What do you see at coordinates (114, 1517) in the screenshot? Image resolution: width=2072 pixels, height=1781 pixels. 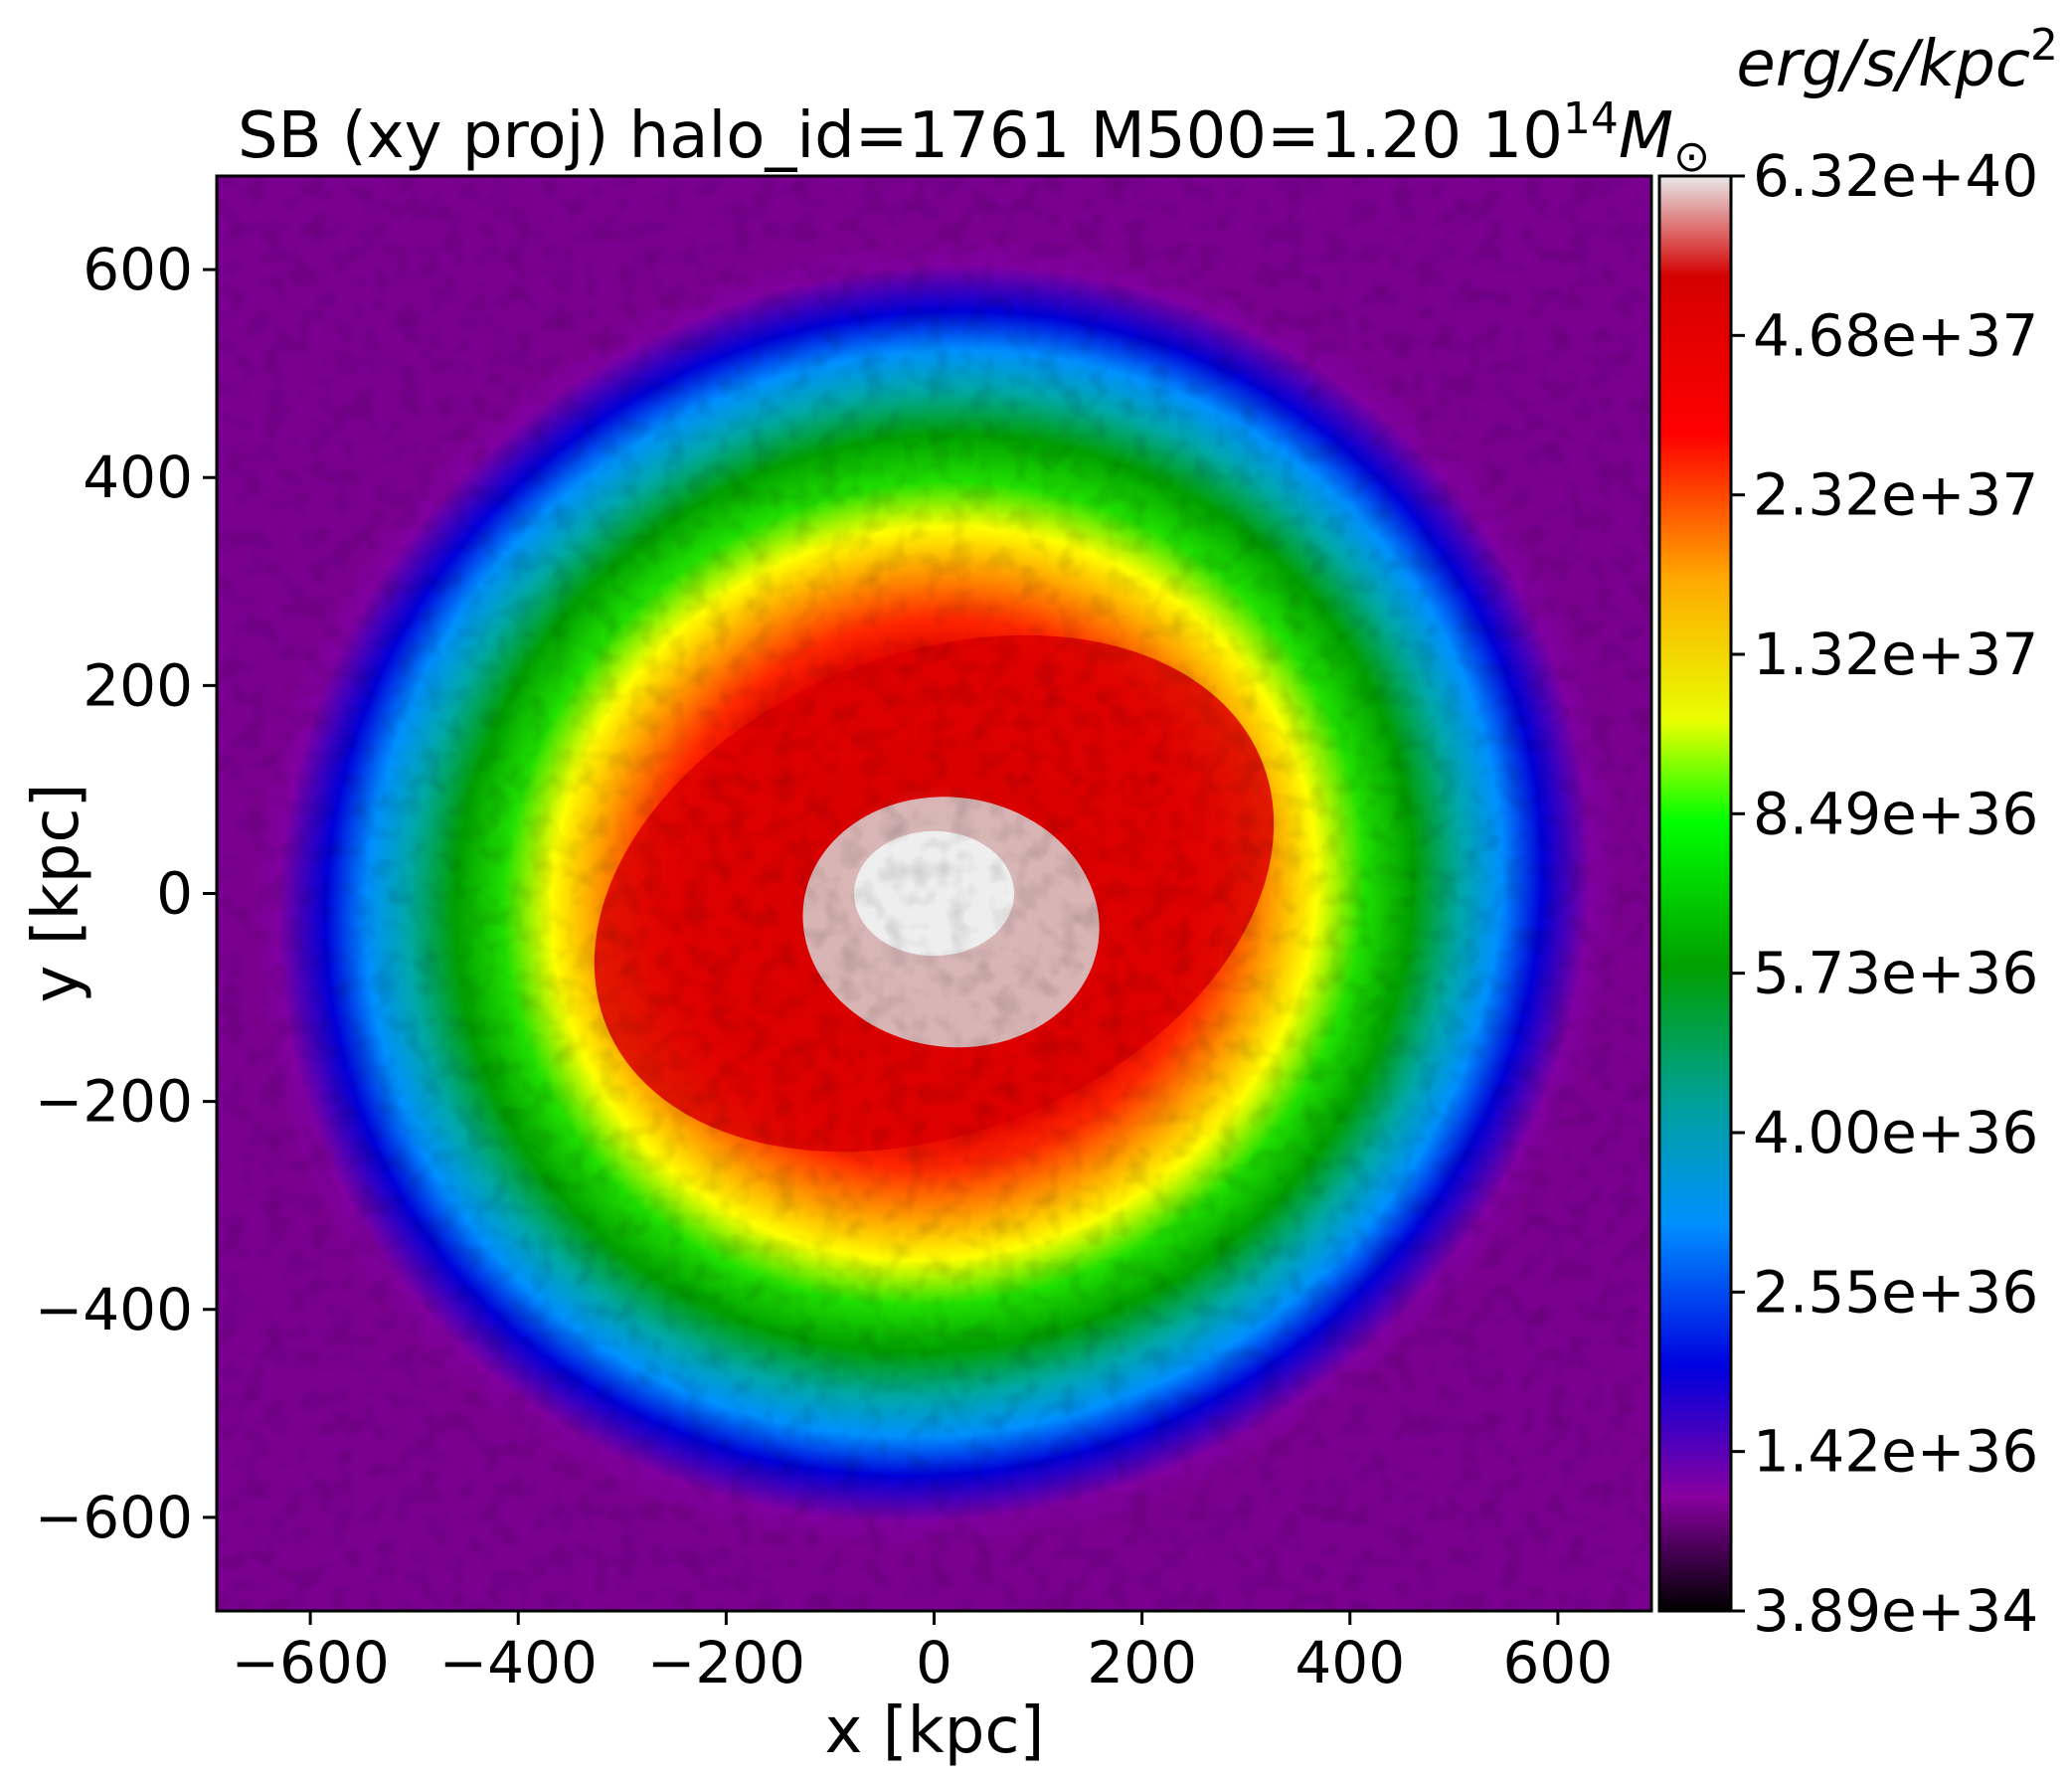 I see `y-tick-label: −600` at bounding box center [114, 1517].